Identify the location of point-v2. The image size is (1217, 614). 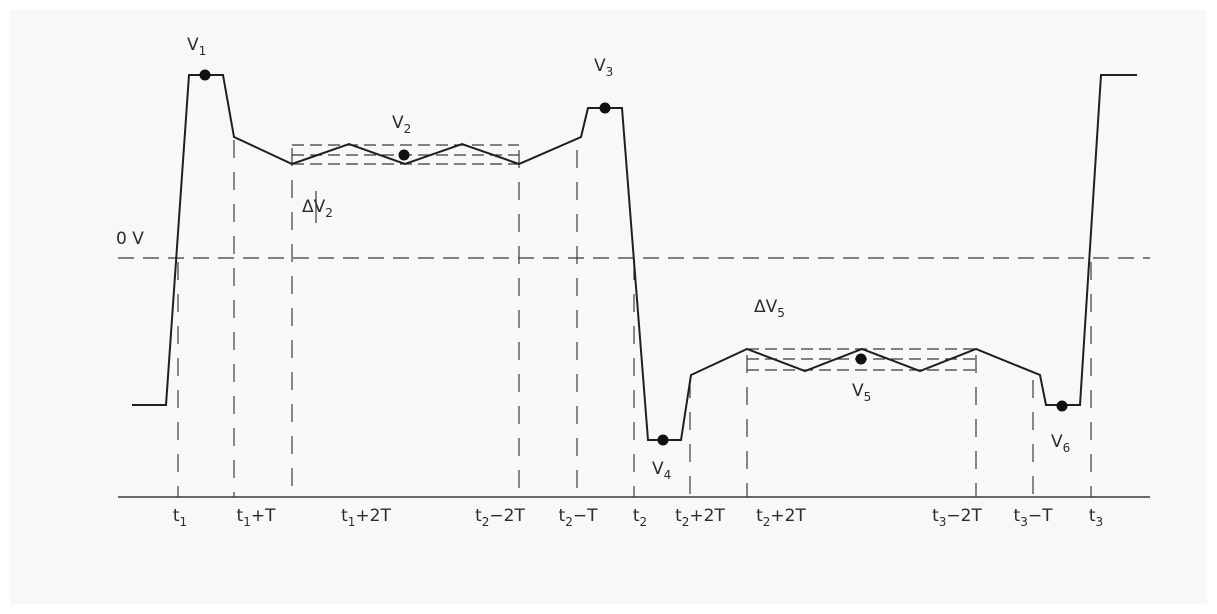
(404, 155).